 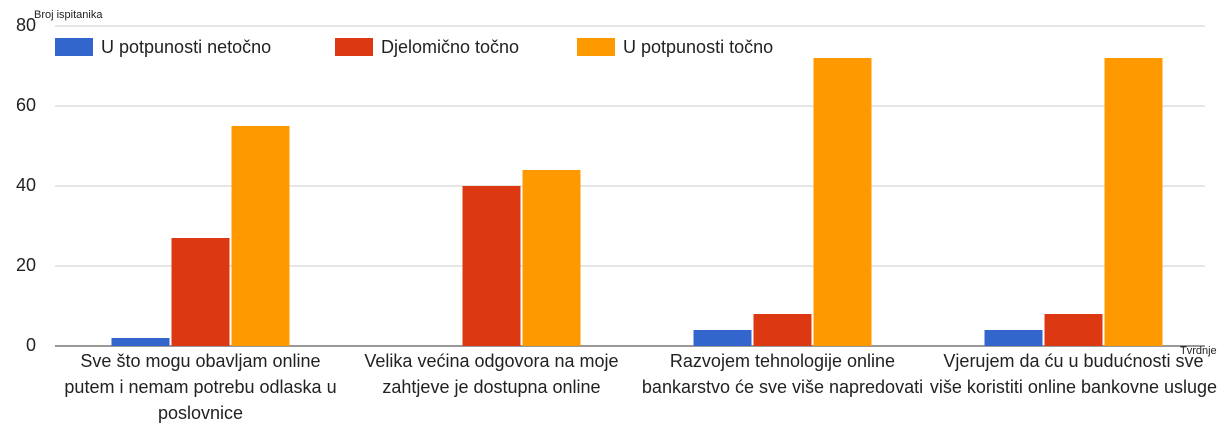 I want to click on legend-label: U potpunosti netočno, so click(x=186, y=47).